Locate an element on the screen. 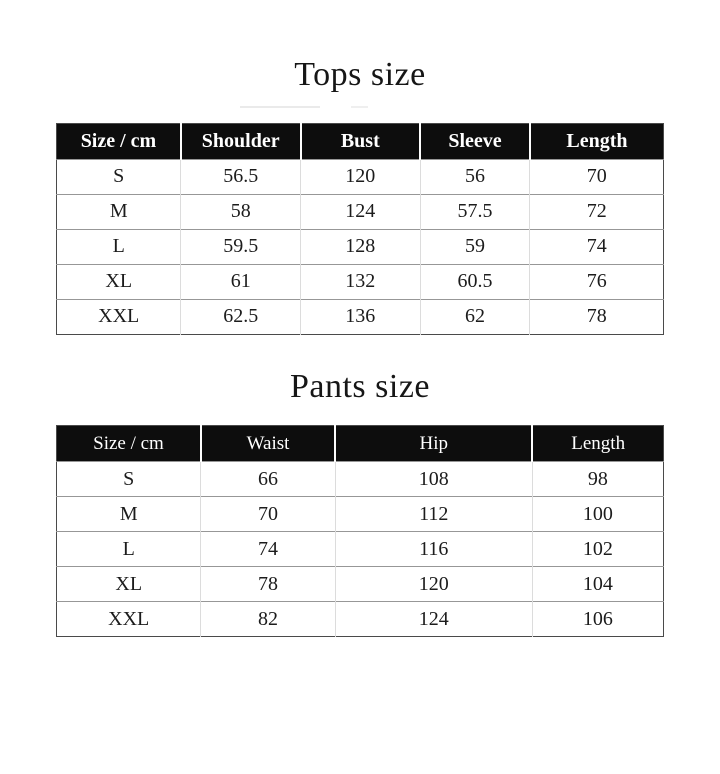 The width and height of the screenshot is (720, 774). value-cell: 61 is located at coordinates (240, 281).